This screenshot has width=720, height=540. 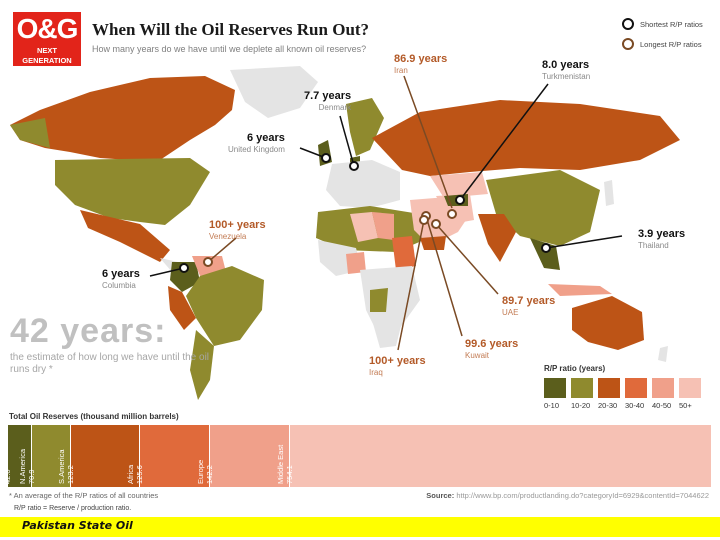 What do you see at coordinates (140, 474) in the screenshot?
I see `bar-value-label: 125.6` at bounding box center [140, 474].